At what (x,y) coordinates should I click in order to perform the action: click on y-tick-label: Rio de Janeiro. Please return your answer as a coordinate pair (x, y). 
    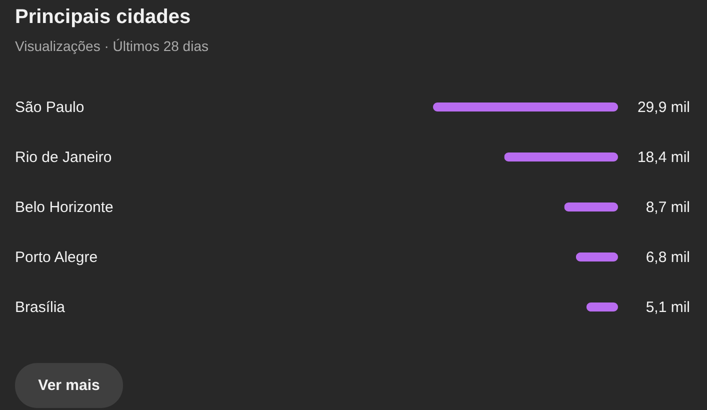
    Looking at the image, I should click on (63, 157).